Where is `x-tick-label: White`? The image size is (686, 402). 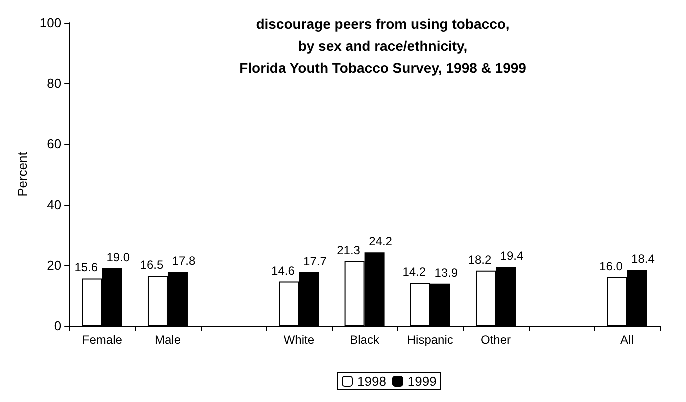 x-tick-label: White is located at coordinates (299, 340).